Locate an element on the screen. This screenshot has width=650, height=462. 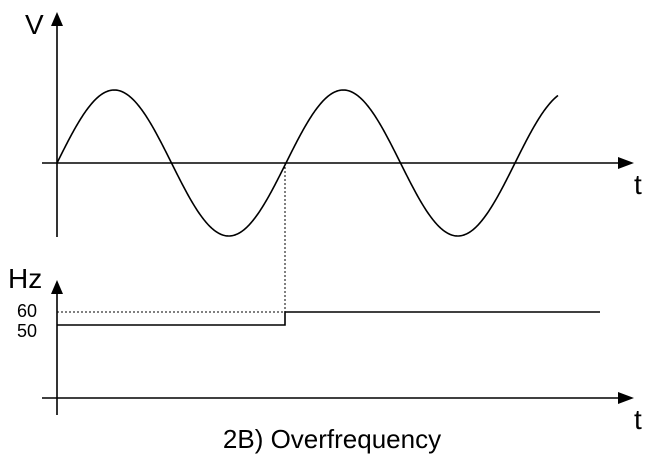
frequency-x-axis-arrowhead is located at coordinates (626, 398).